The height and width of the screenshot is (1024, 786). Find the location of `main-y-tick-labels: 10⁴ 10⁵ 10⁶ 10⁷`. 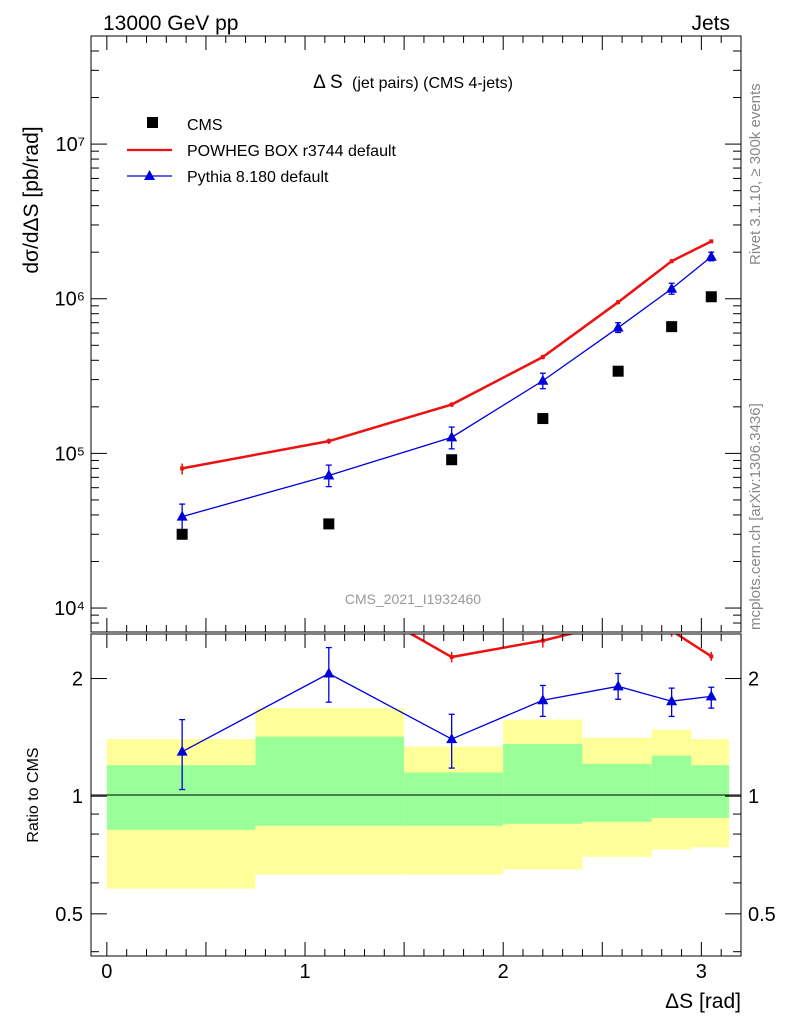

main-y-tick-labels: 10⁴ 10⁵ 10⁶ 10⁷ is located at coordinates (69, 377).